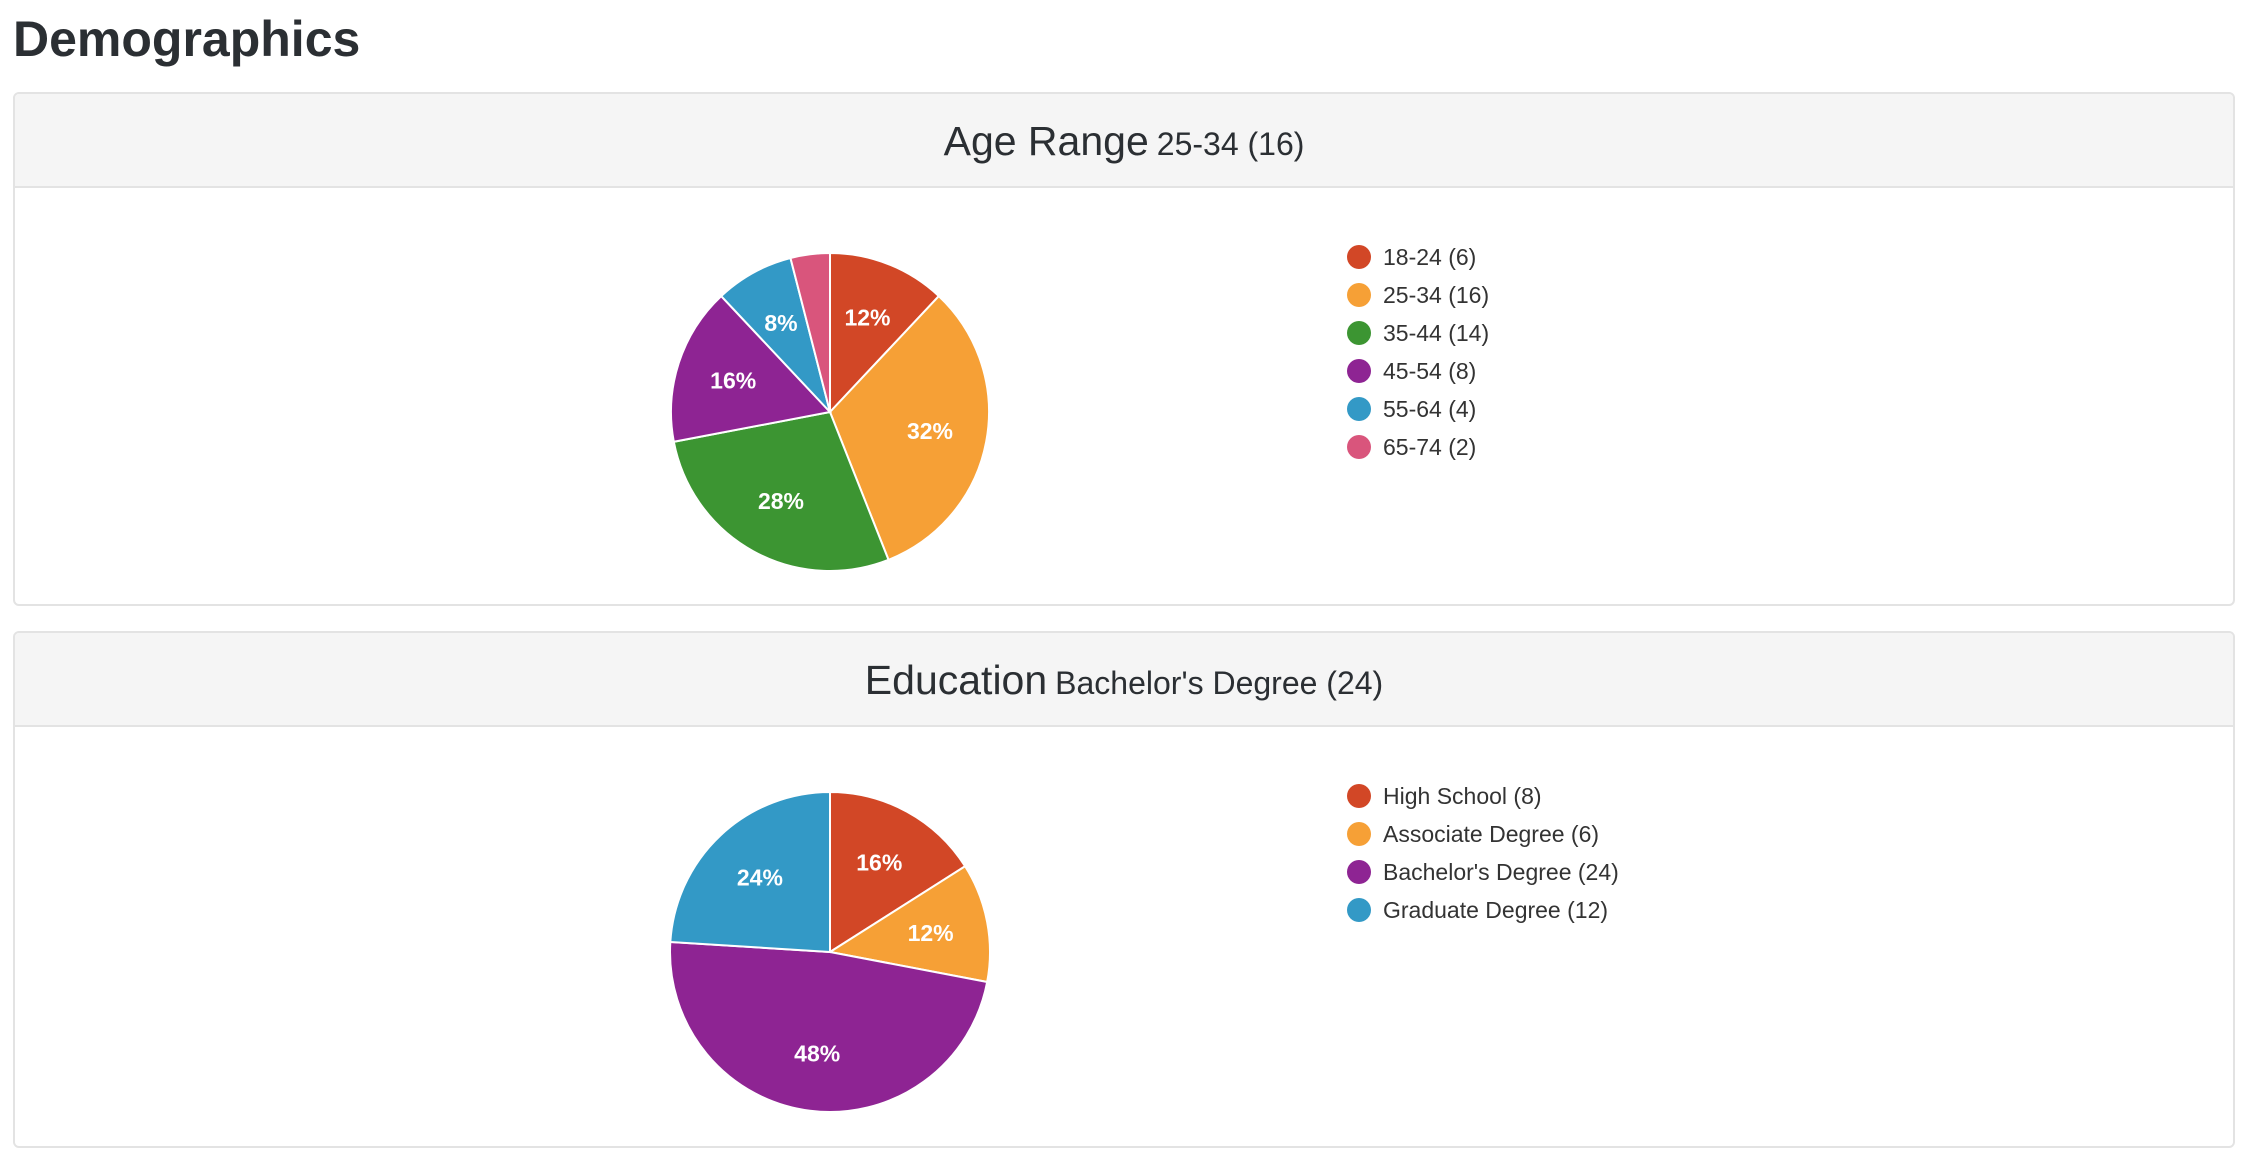  Describe the element at coordinates (1436, 295) in the screenshot. I see `legend-label: 25-34 (16)` at that location.